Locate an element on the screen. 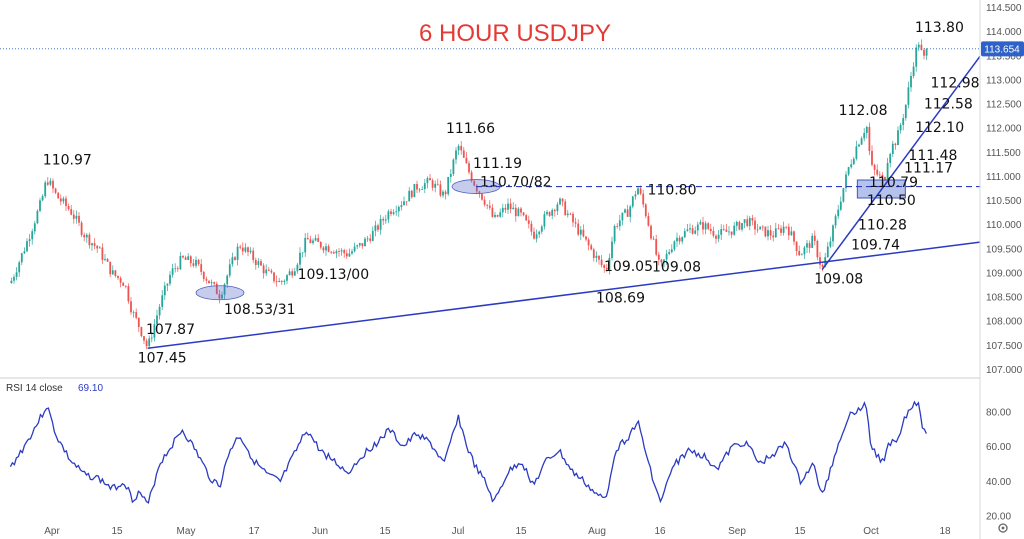 This screenshot has height=539, width=1024. price-tick-label: 110.000 is located at coordinates (1004, 225).